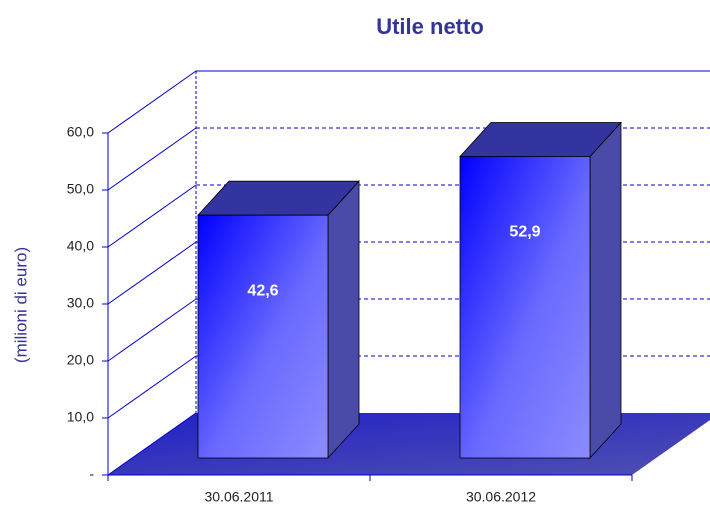  What do you see at coordinates (80, 189) in the screenshot?
I see `y-tick-label: 50,0` at bounding box center [80, 189].